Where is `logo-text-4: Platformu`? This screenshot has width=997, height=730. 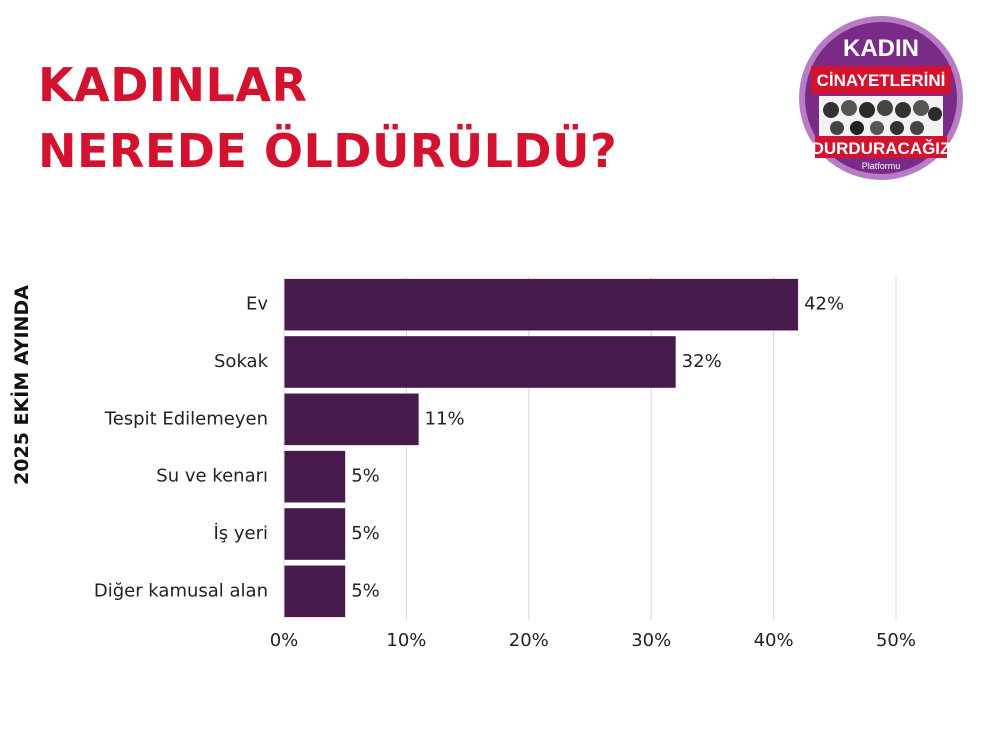 logo-text-4: Platformu is located at coordinates (881, 166).